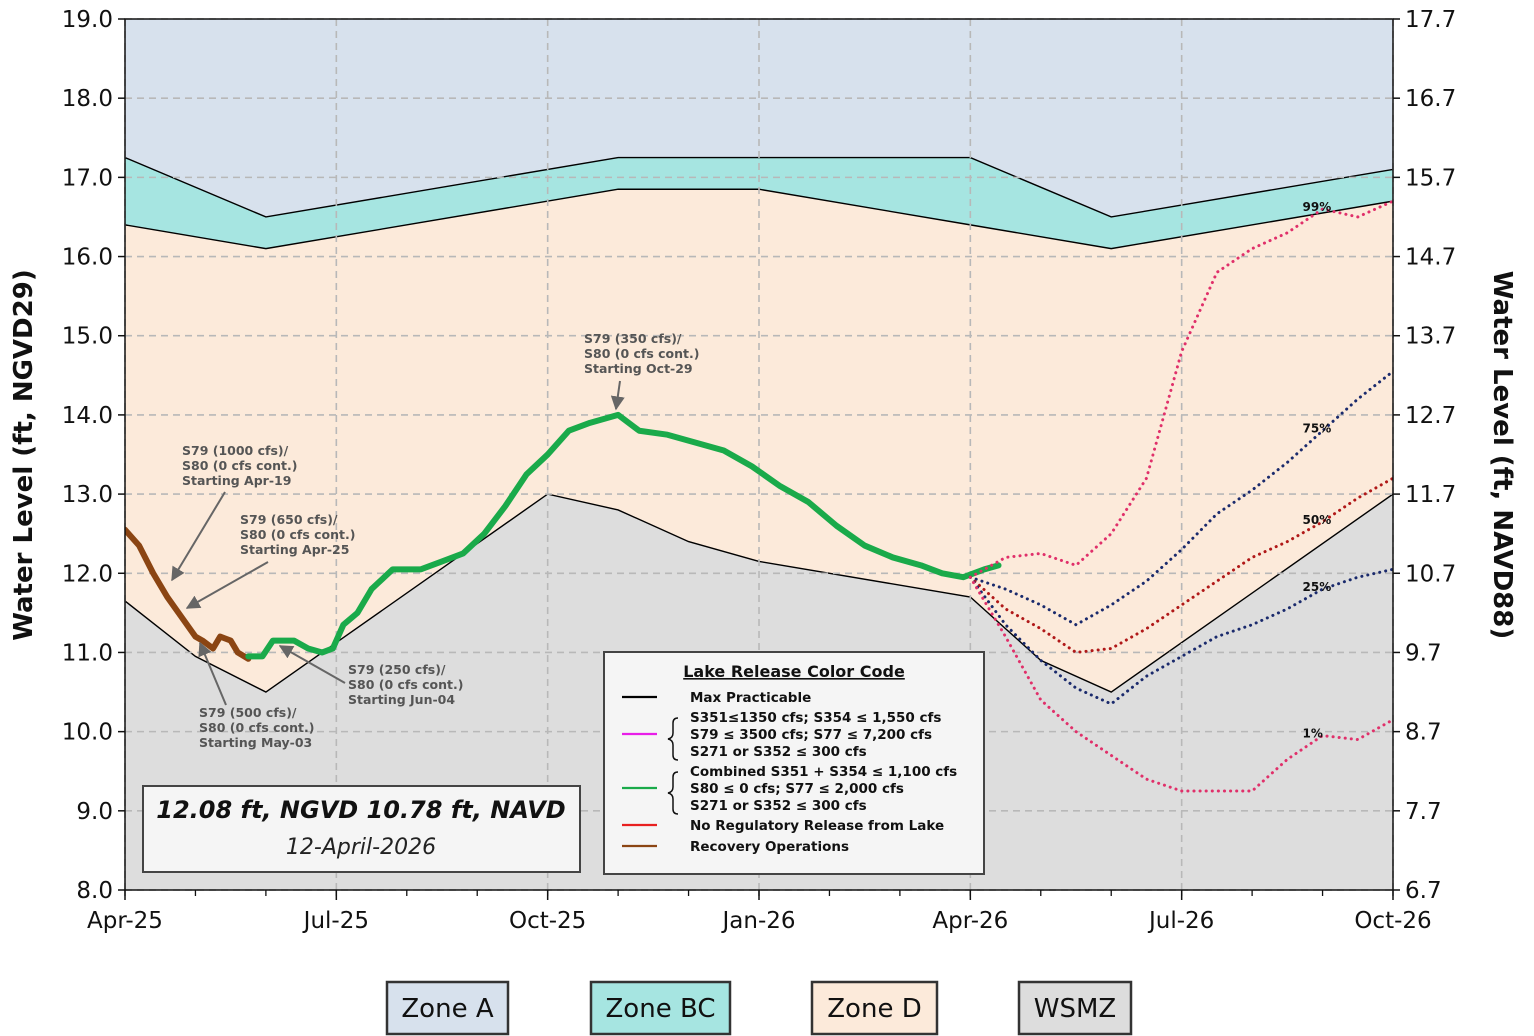 The height and width of the screenshot is (1036, 1534). Describe the element at coordinates (759, 1008) in the screenshot. I see `zone-legend: Zone A Zone BC Zone D WSMZ` at that location.